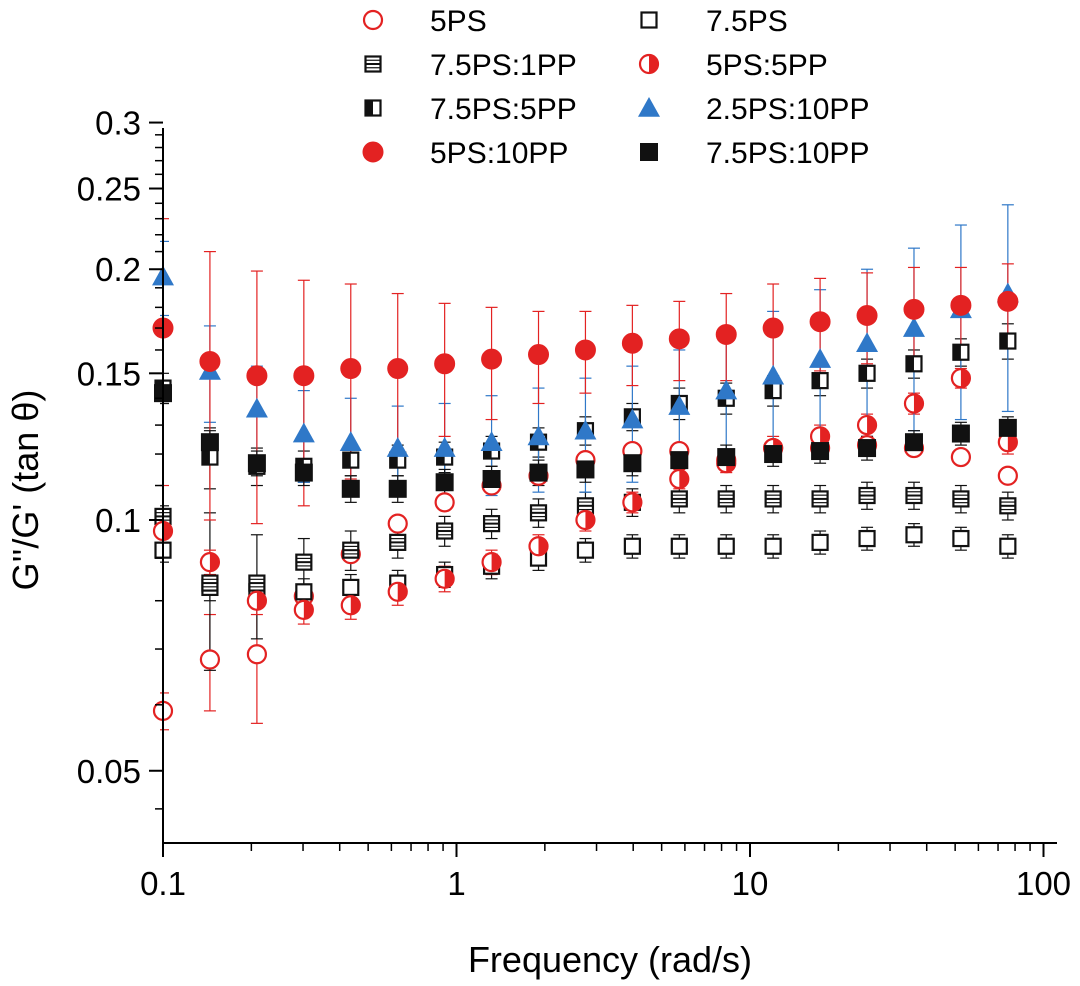 The width and height of the screenshot is (1080, 986). Describe the element at coordinates (118, 520) in the screenshot. I see `y-tick-label: 0.1` at that location.